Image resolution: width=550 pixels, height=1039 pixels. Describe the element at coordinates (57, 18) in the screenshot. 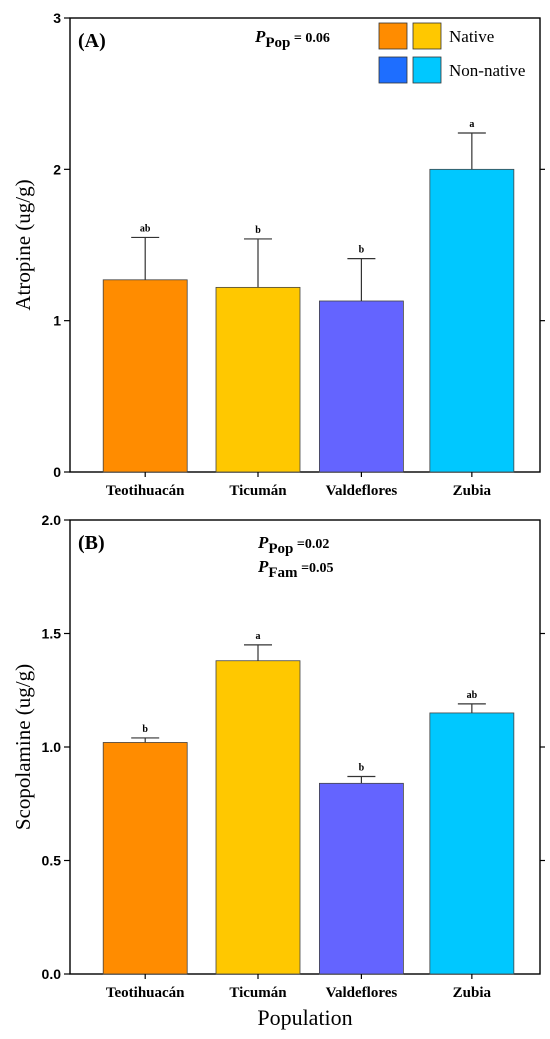

I see `y-tick-label: 3` at that location.